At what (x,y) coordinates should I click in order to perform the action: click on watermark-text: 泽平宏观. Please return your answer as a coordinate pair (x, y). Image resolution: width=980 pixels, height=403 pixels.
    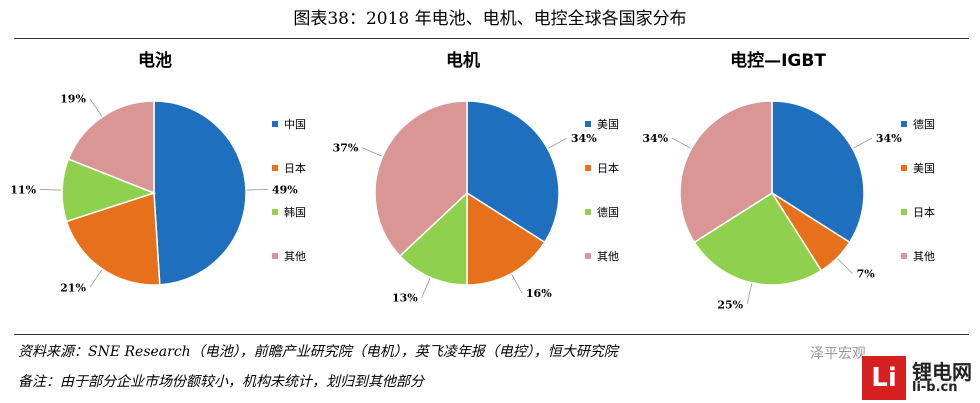
    Looking at the image, I should click on (838, 354).